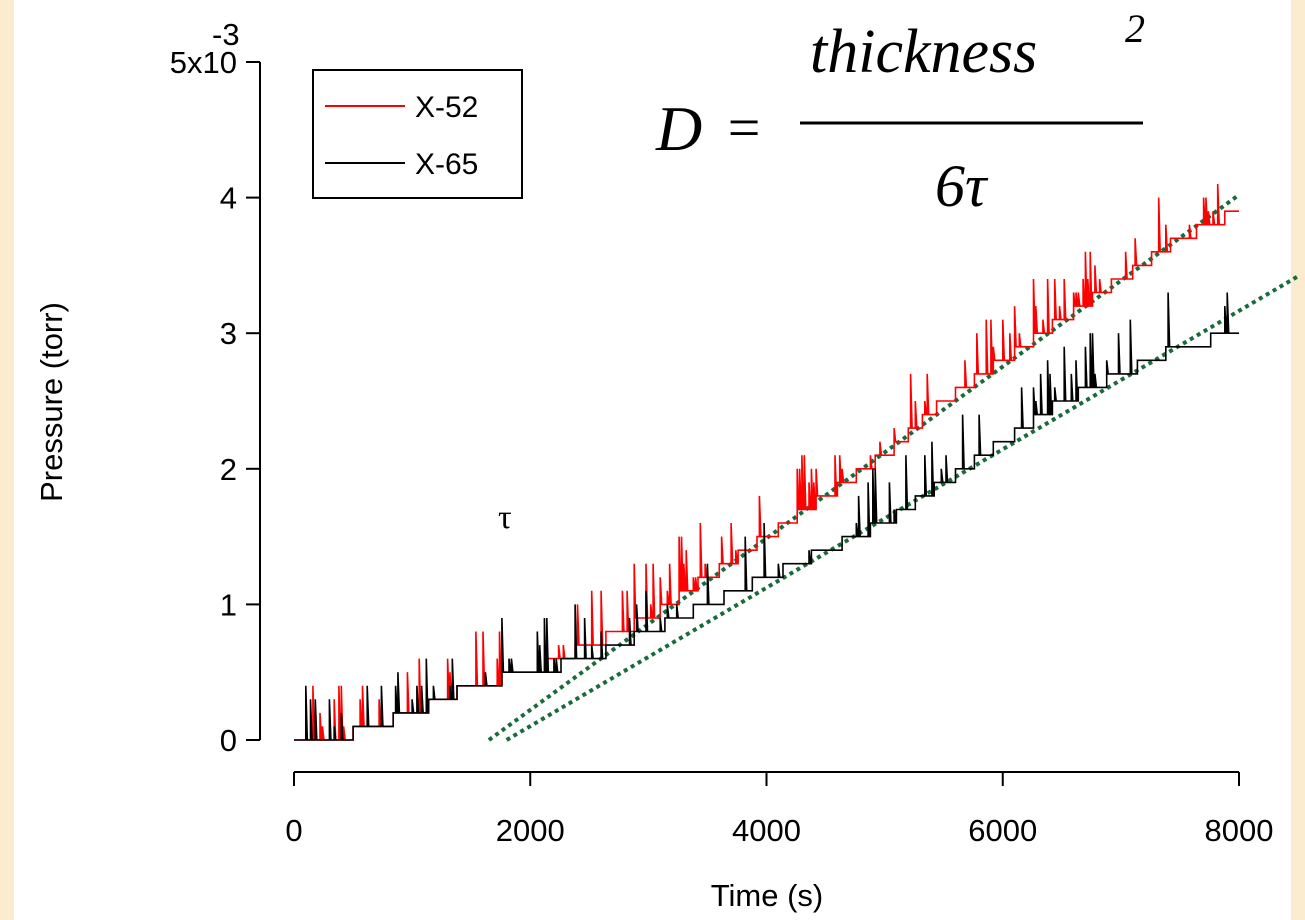 The width and height of the screenshot is (1305, 920). I want to click on y-ticks: 0 1 2 3 4 5x10, so click(215, 401).